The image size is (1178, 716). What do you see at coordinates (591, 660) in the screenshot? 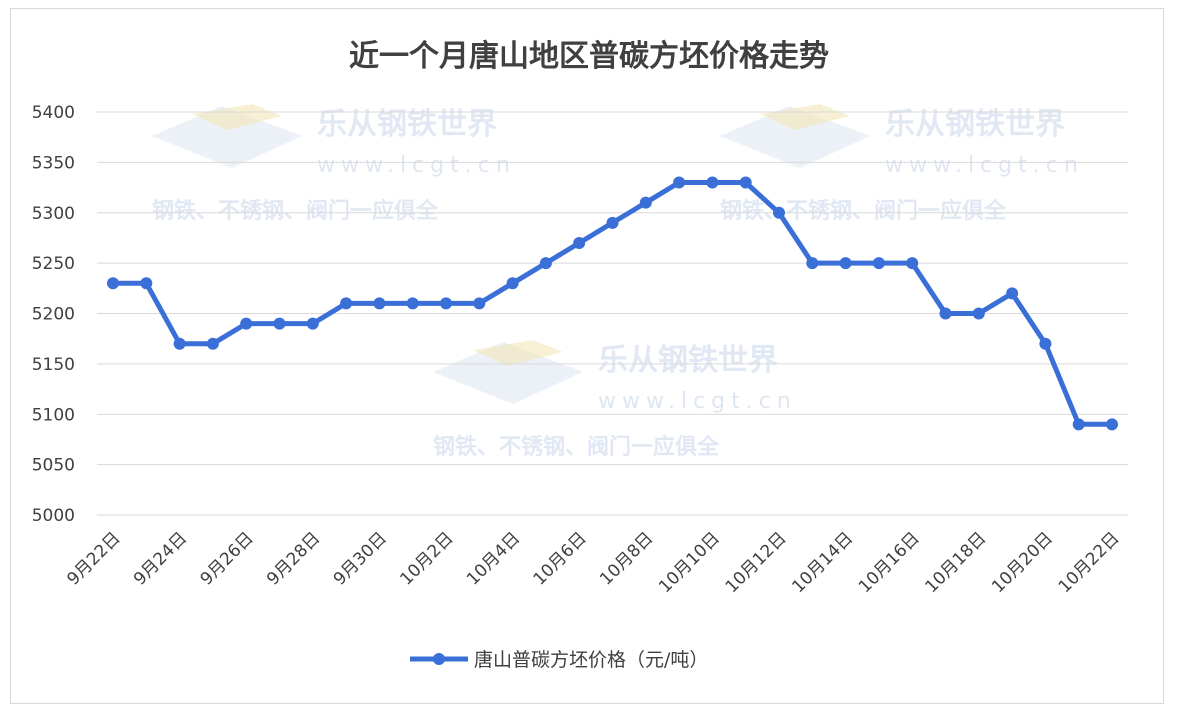
I see `legend-label: 唐山普碳方坯价格（元/吨）` at bounding box center [591, 660].